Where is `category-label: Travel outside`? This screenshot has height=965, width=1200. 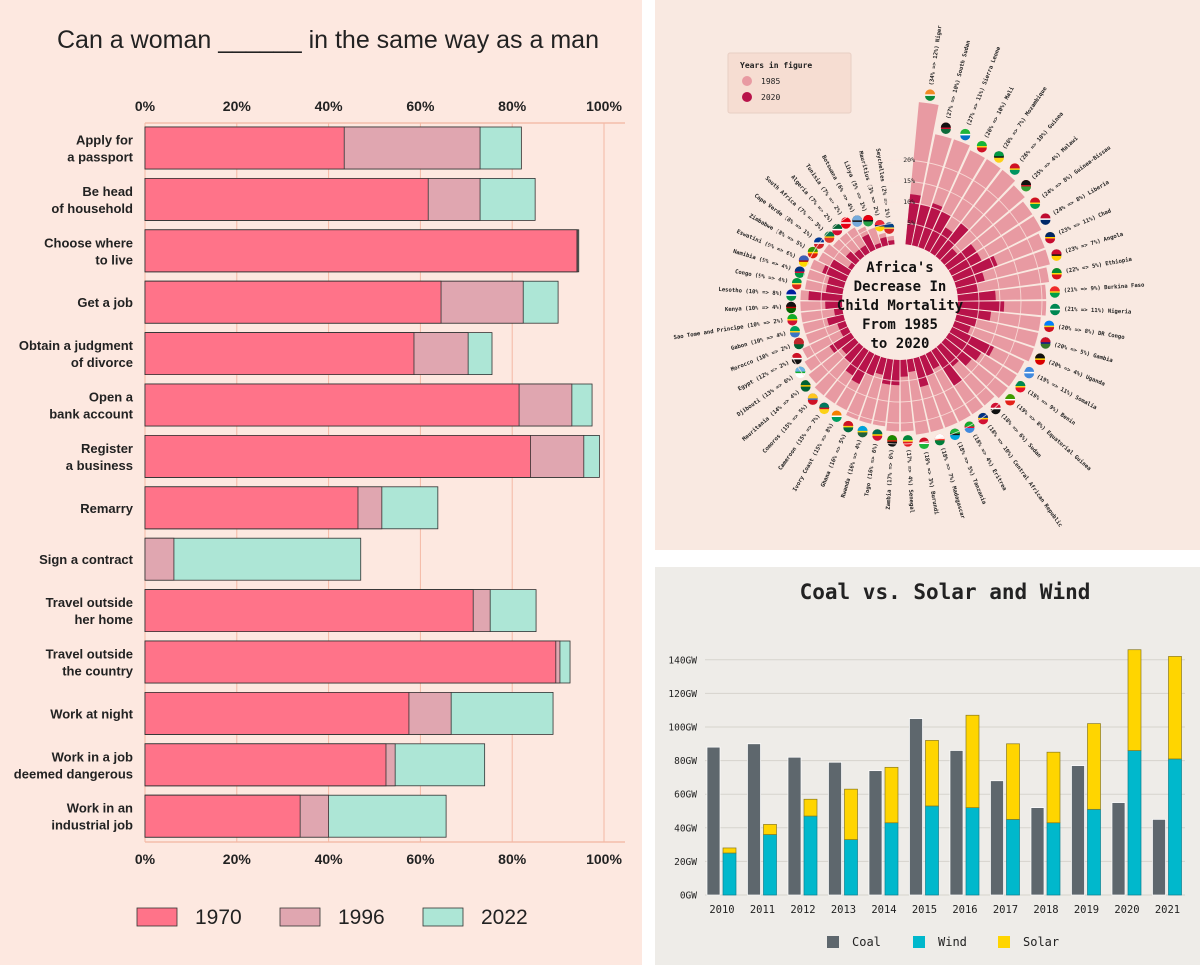
category-label: Travel outside is located at coordinates (89, 654).